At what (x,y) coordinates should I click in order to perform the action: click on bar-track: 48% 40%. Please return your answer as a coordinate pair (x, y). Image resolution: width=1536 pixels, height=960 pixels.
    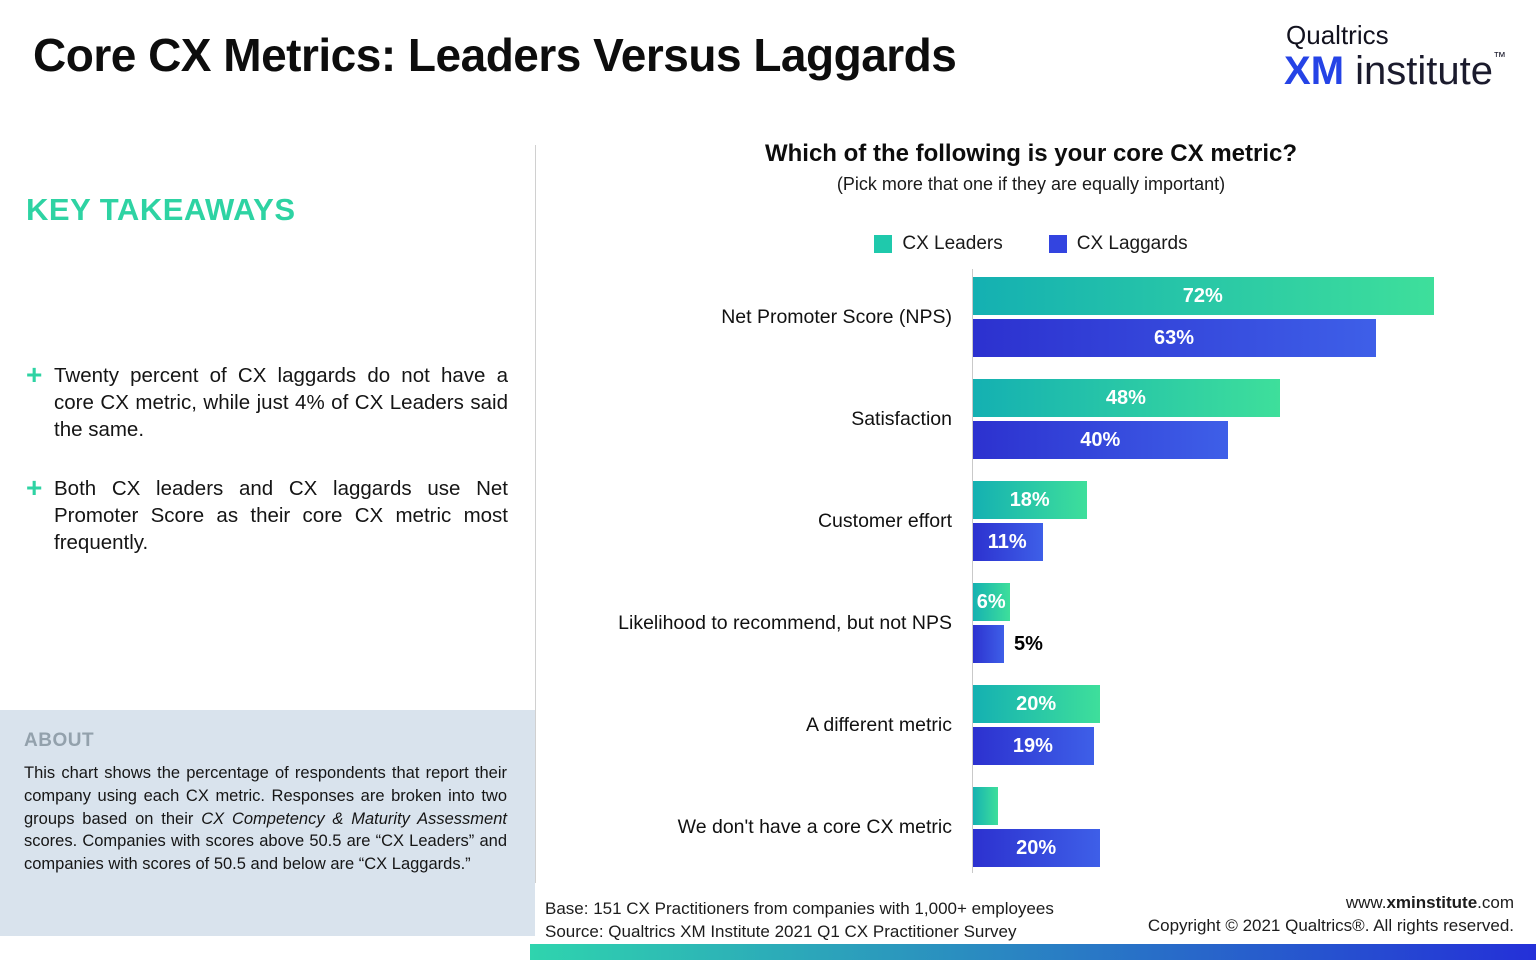
    Looking at the image, I should click on (1244, 419).